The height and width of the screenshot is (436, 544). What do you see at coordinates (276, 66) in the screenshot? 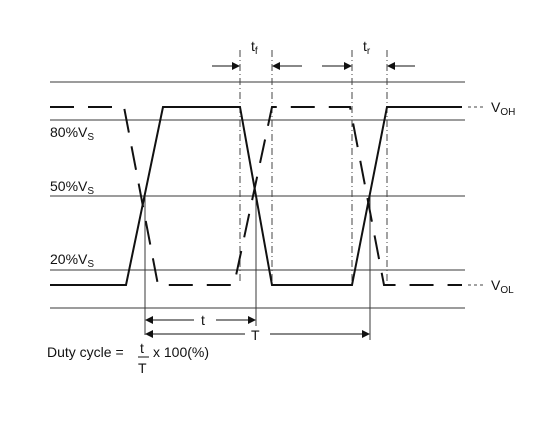
I see `tf-arrow-right-head` at bounding box center [276, 66].